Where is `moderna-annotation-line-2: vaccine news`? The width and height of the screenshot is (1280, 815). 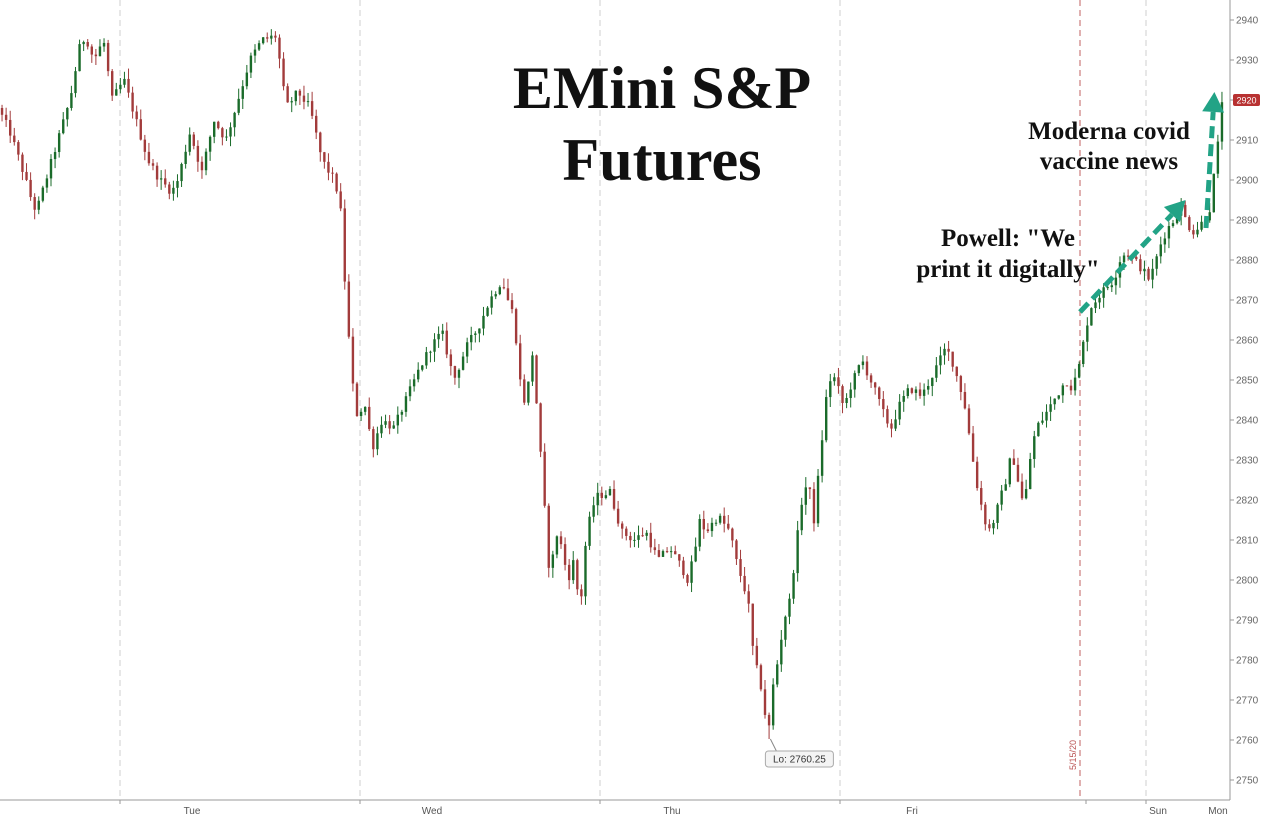 moderna-annotation-line-2: vaccine news is located at coordinates (1109, 161).